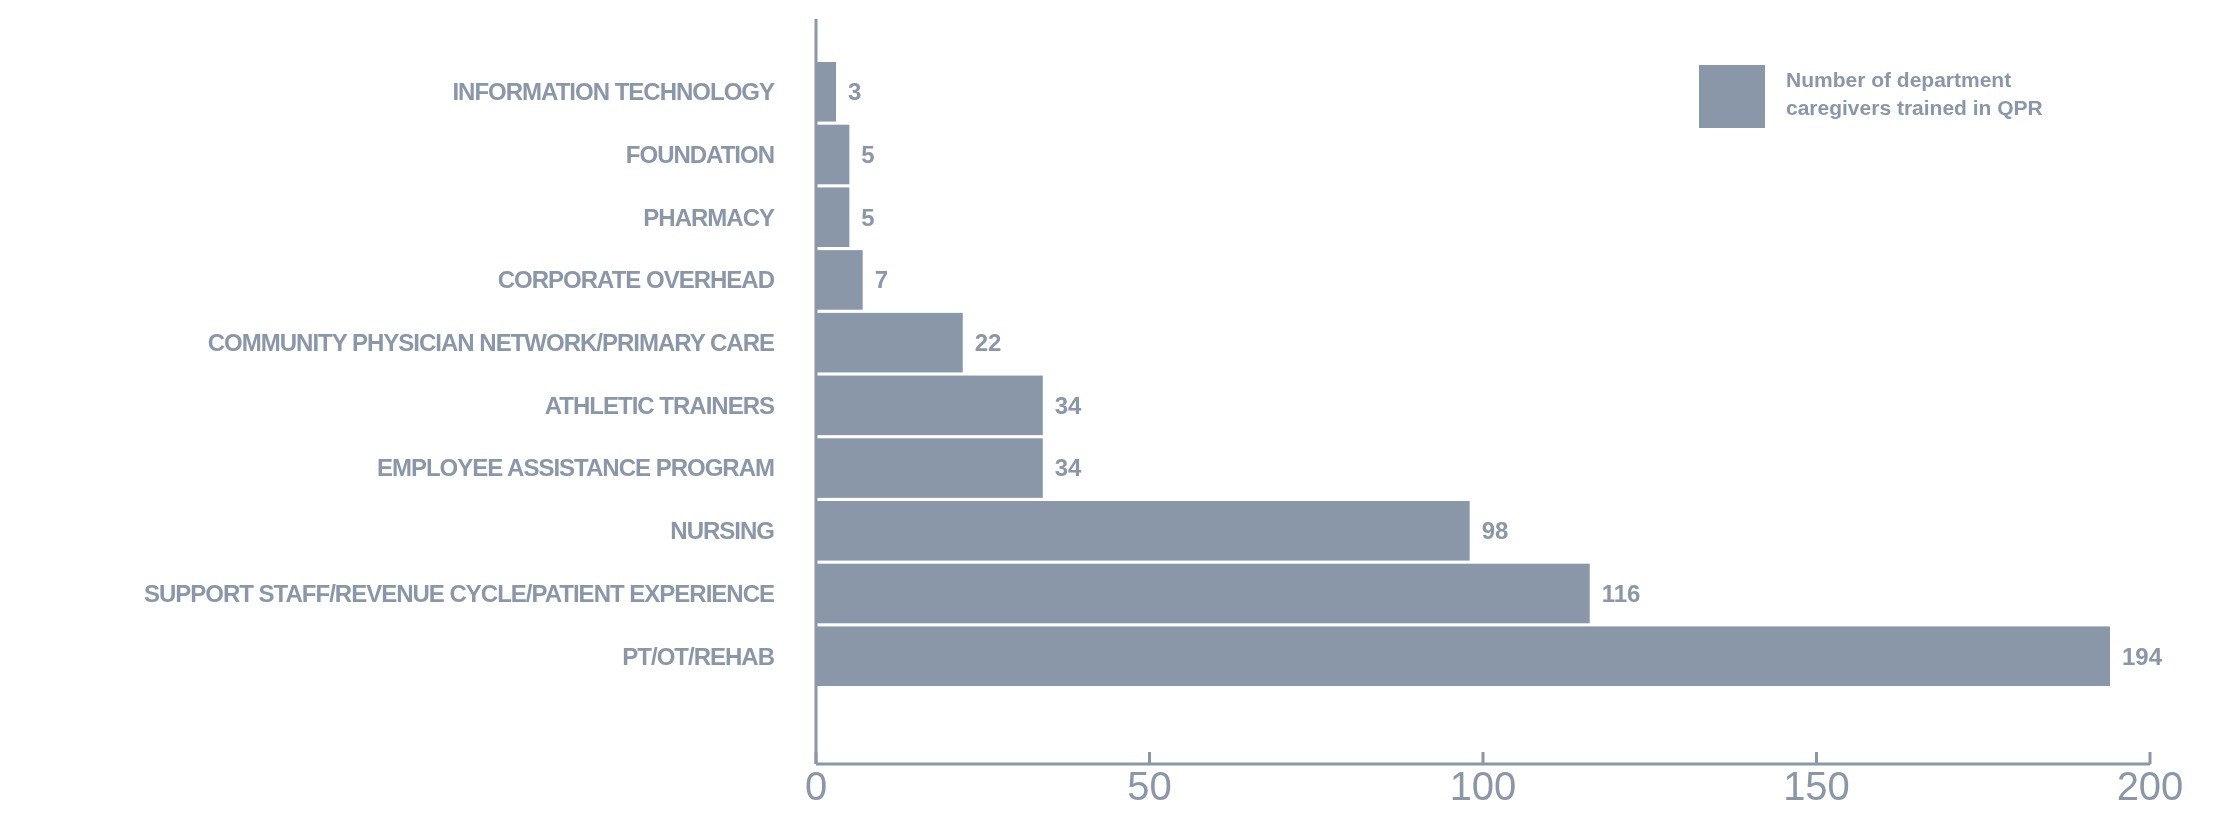 The height and width of the screenshot is (815, 2216). What do you see at coordinates (709, 217) in the screenshot?
I see `y-tick-label: PHARMACY` at bounding box center [709, 217].